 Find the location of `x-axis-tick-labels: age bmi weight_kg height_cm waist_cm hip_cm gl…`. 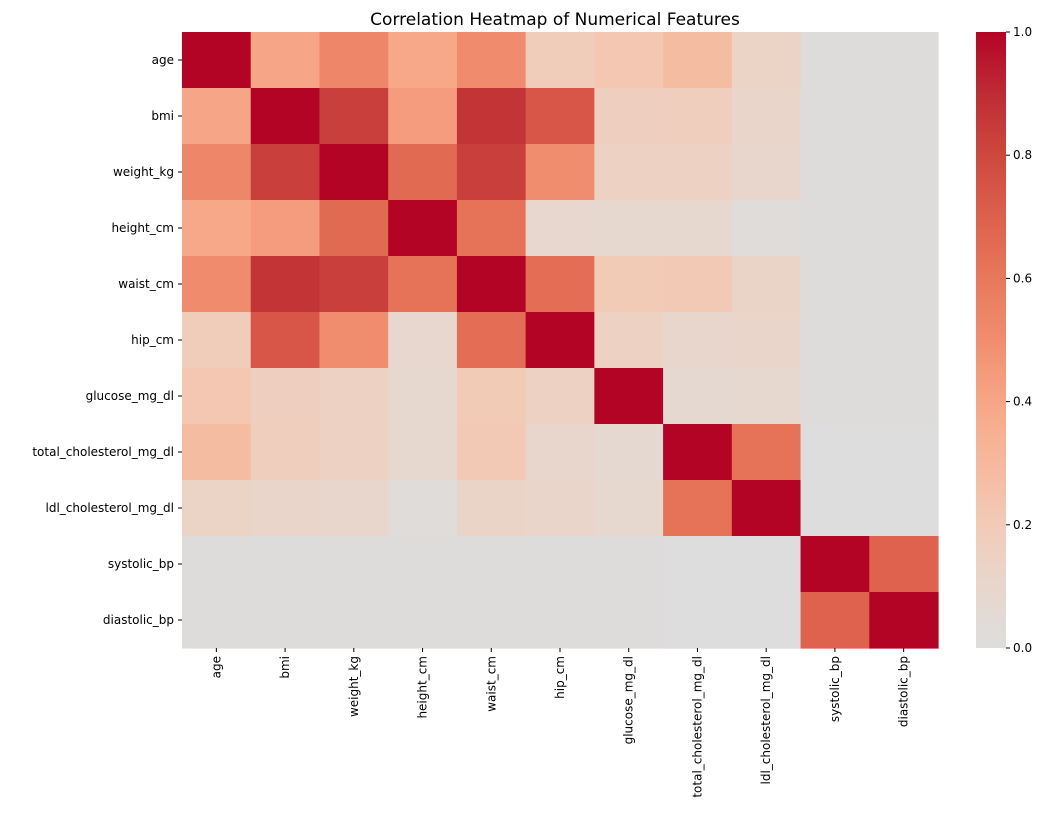

x-axis-tick-labels: age bmi weight_kg height_cm waist_cm hip_cm gl… is located at coordinates (560, 723).